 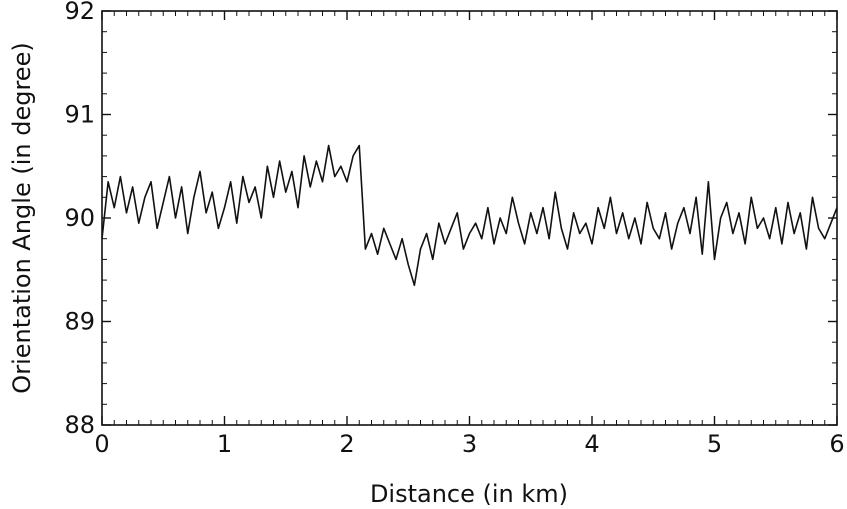 I want to click on y-tick-label: 90, so click(x=79, y=218).